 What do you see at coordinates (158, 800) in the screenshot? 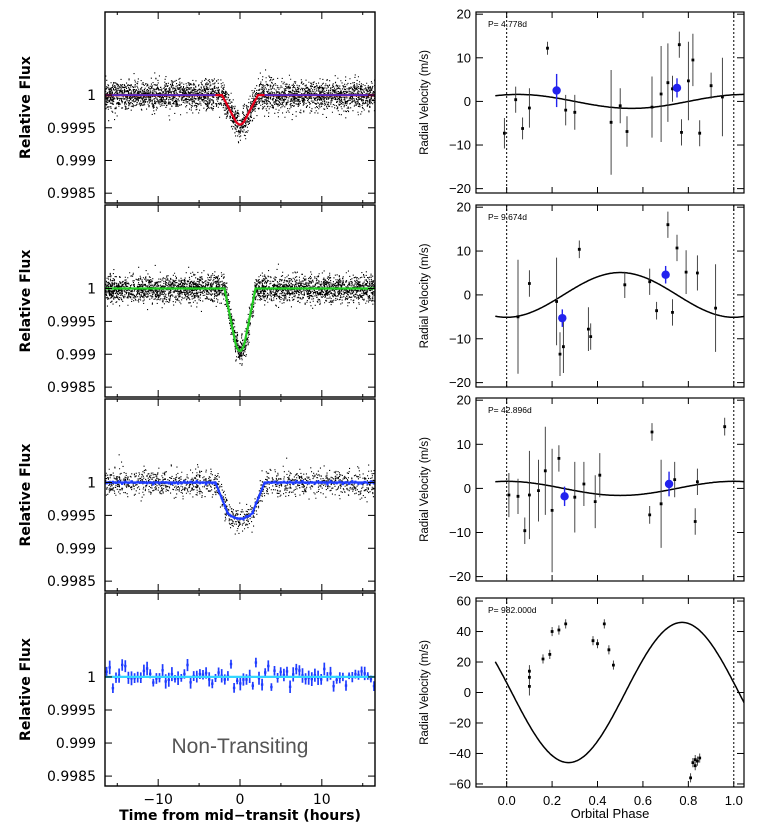
I see `x-tick-label: −10` at bounding box center [158, 800].